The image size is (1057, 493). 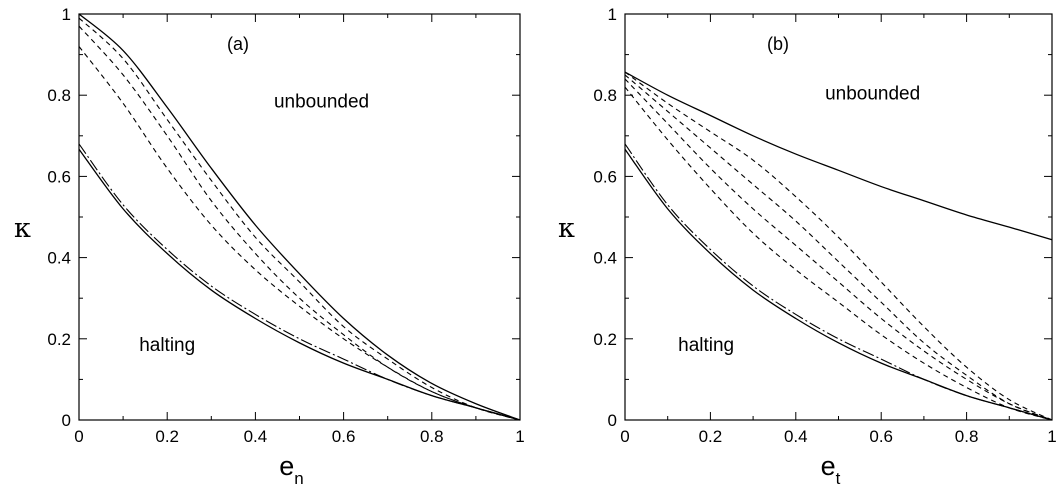 I want to click on series-line-1-solid, so click(x=838, y=156).